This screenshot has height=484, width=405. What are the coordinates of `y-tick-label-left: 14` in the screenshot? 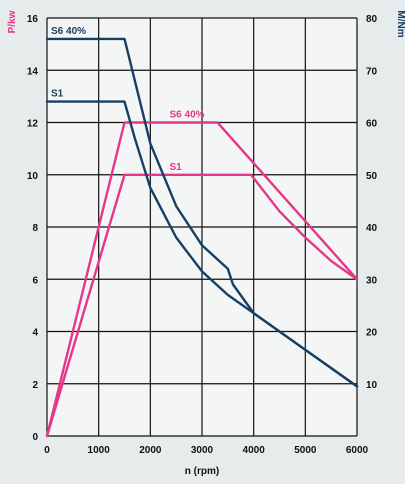 It's located at (33, 71).